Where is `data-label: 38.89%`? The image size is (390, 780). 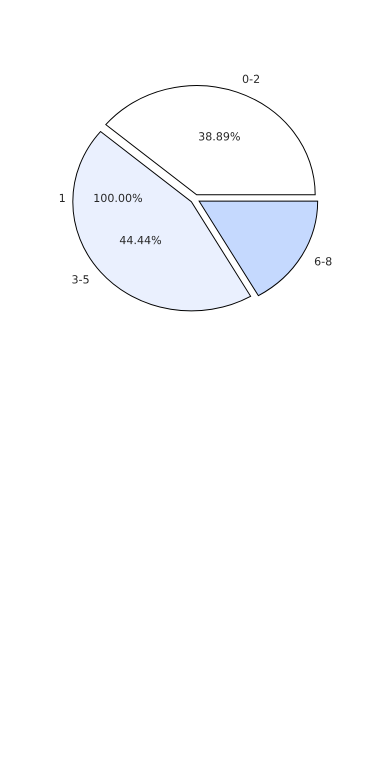 data-label: 38.89% is located at coordinates (219, 136).